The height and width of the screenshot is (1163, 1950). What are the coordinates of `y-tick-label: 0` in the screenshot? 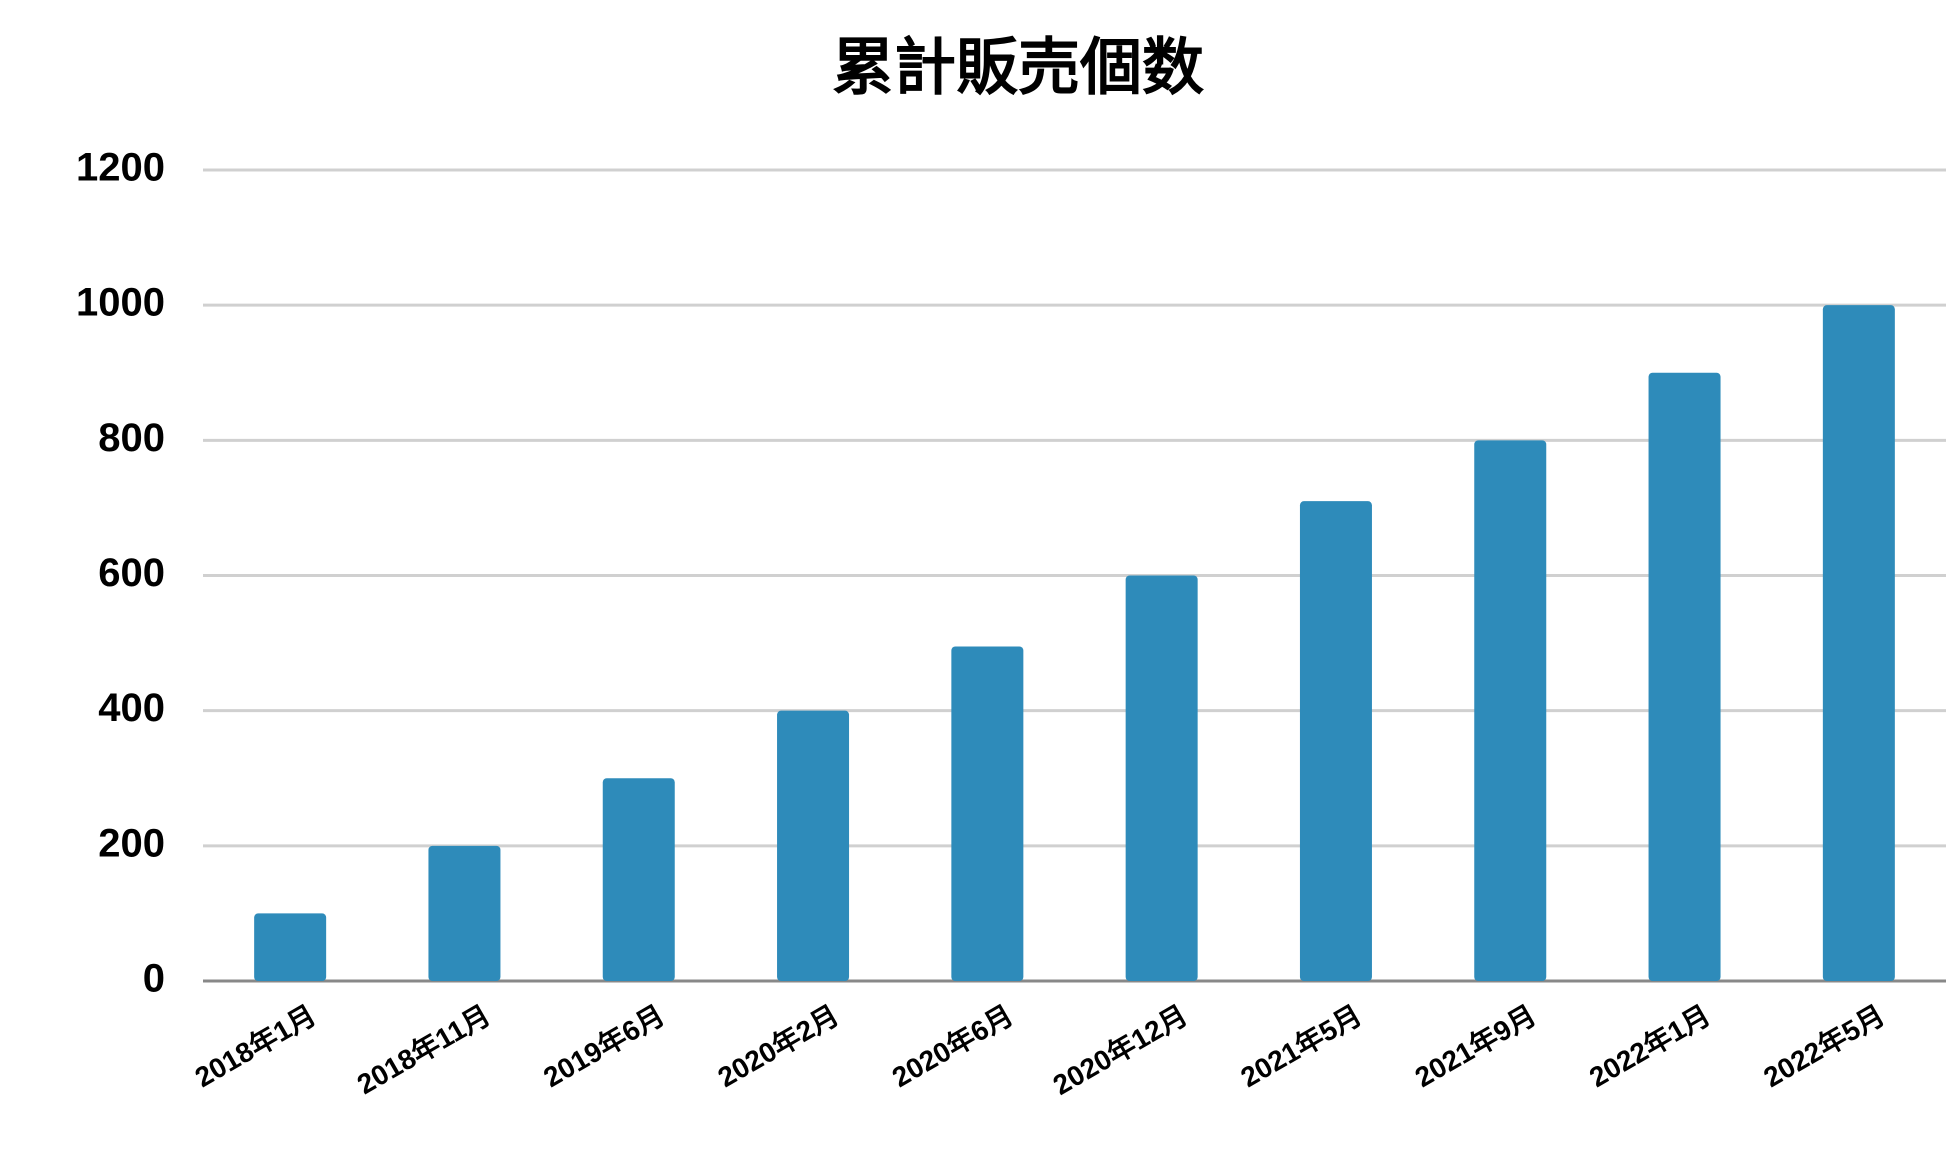 It's located at (154, 979).